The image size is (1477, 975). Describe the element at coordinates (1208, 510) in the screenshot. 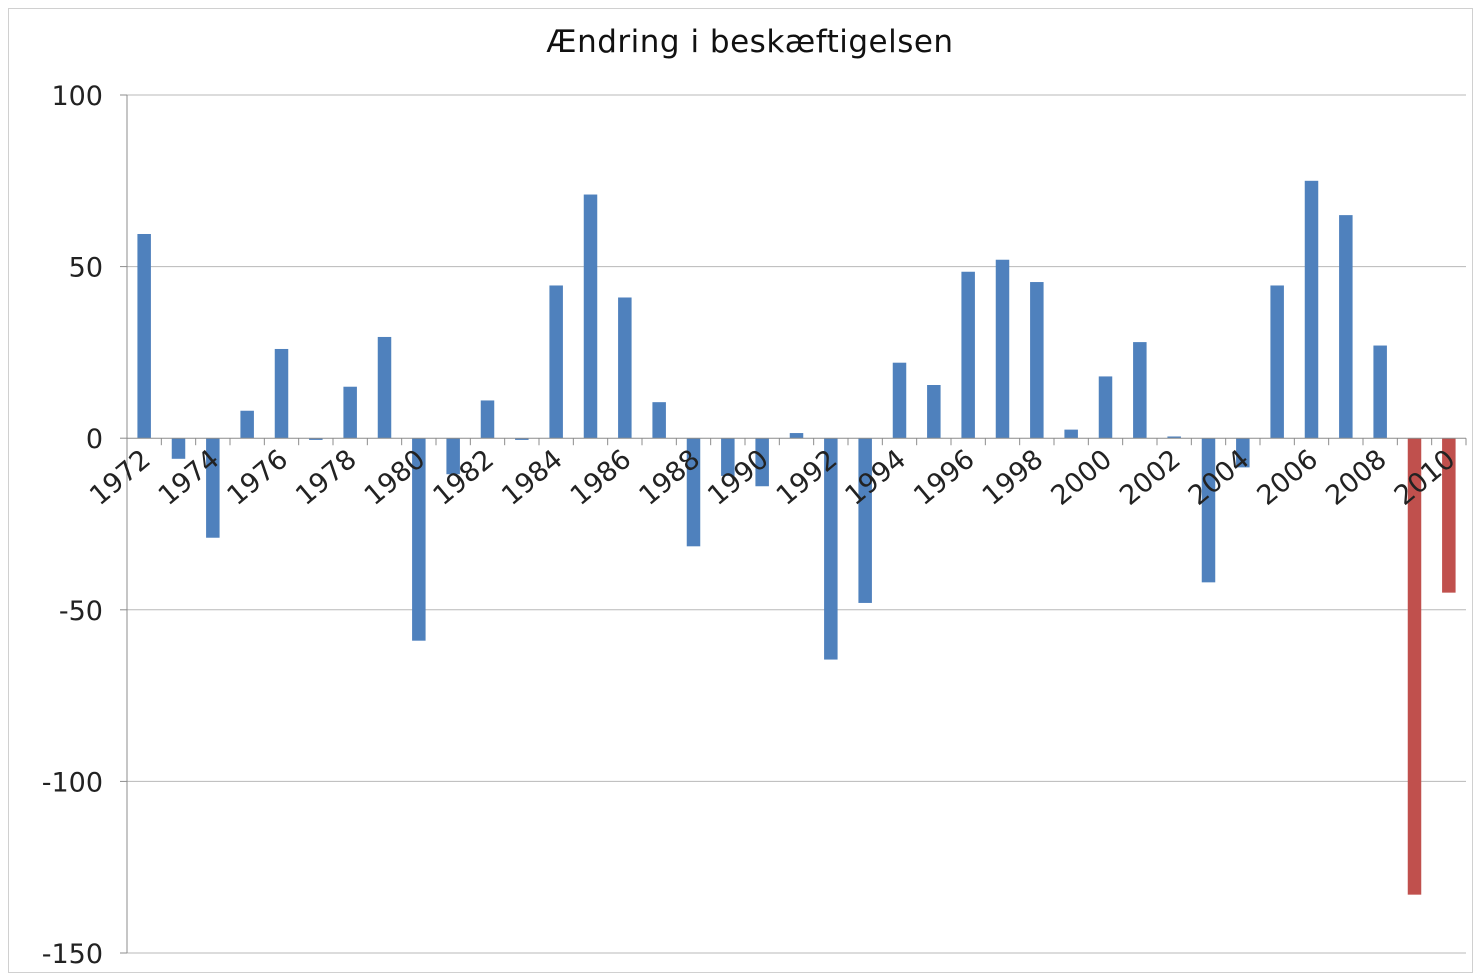

I see `bar-2003` at that location.